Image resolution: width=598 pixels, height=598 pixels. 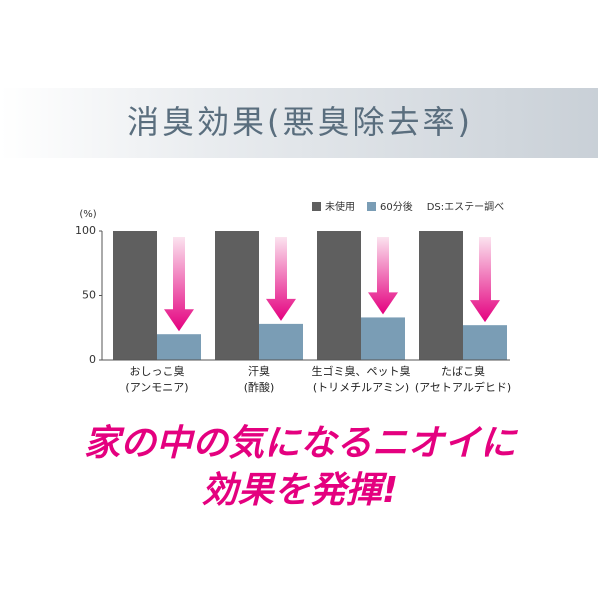 What do you see at coordinates (89, 295) in the screenshot?
I see `y-tick-label: 50` at bounding box center [89, 295].